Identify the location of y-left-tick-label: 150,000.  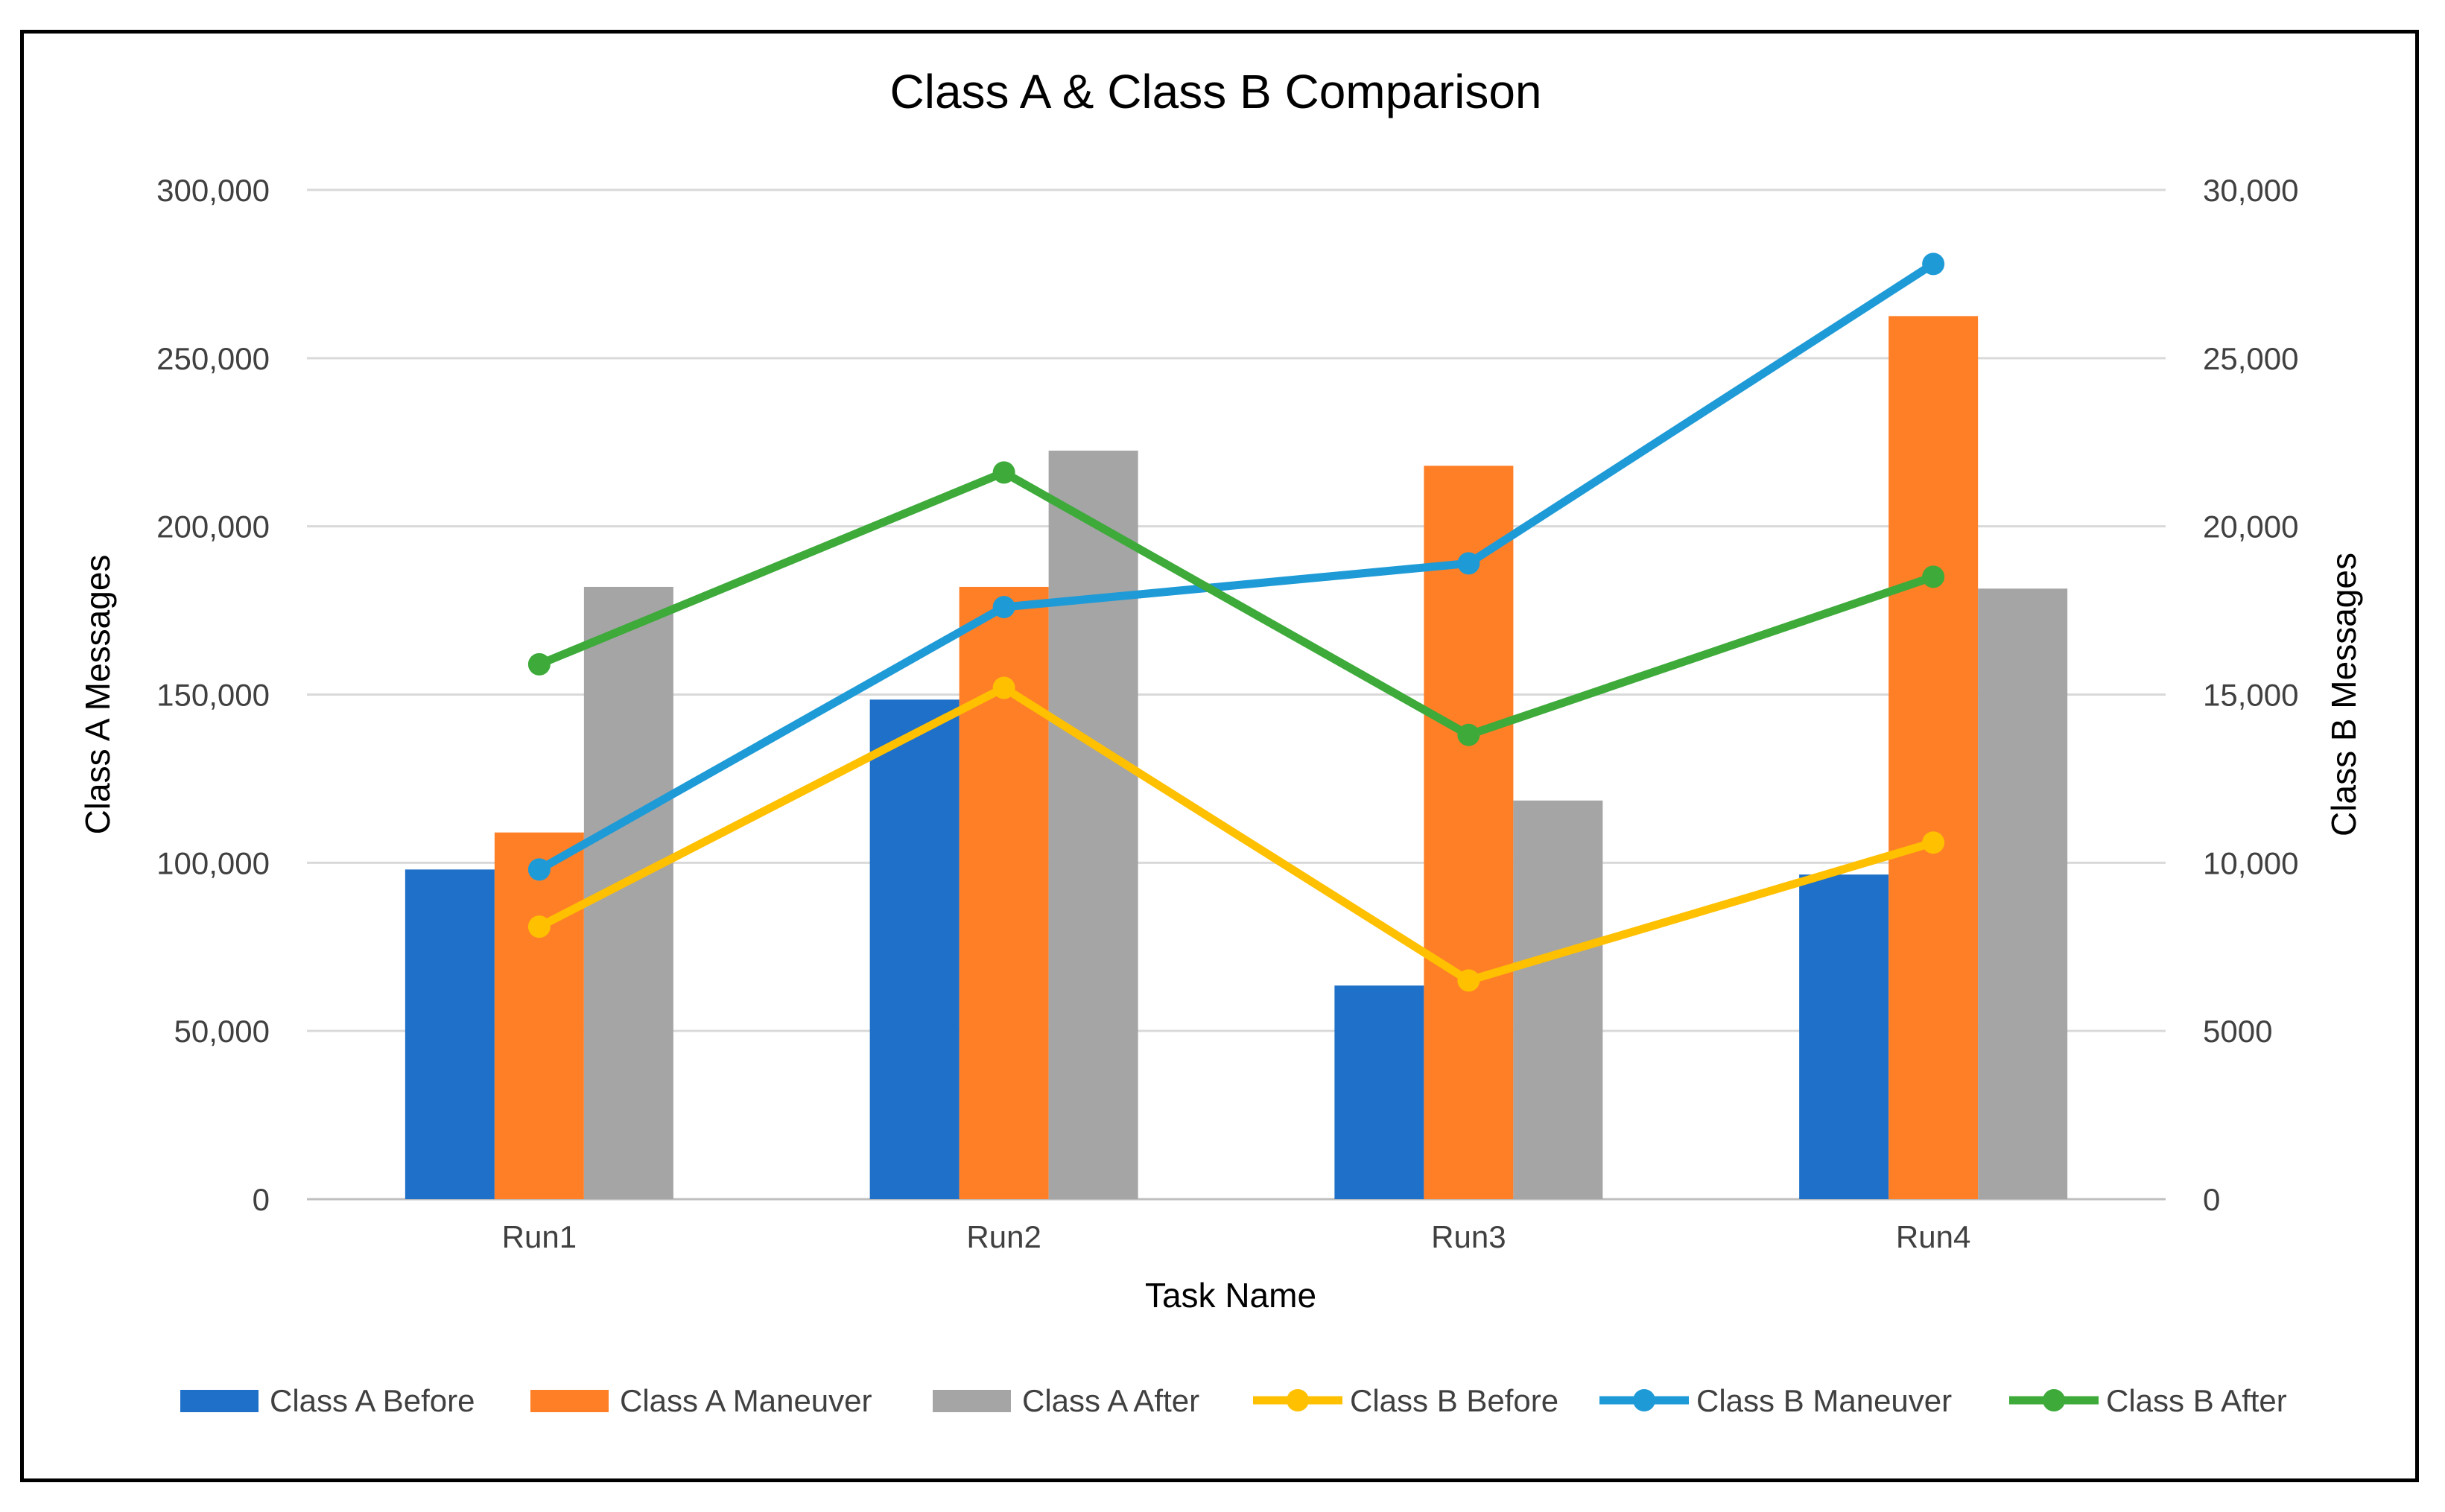
(213, 695).